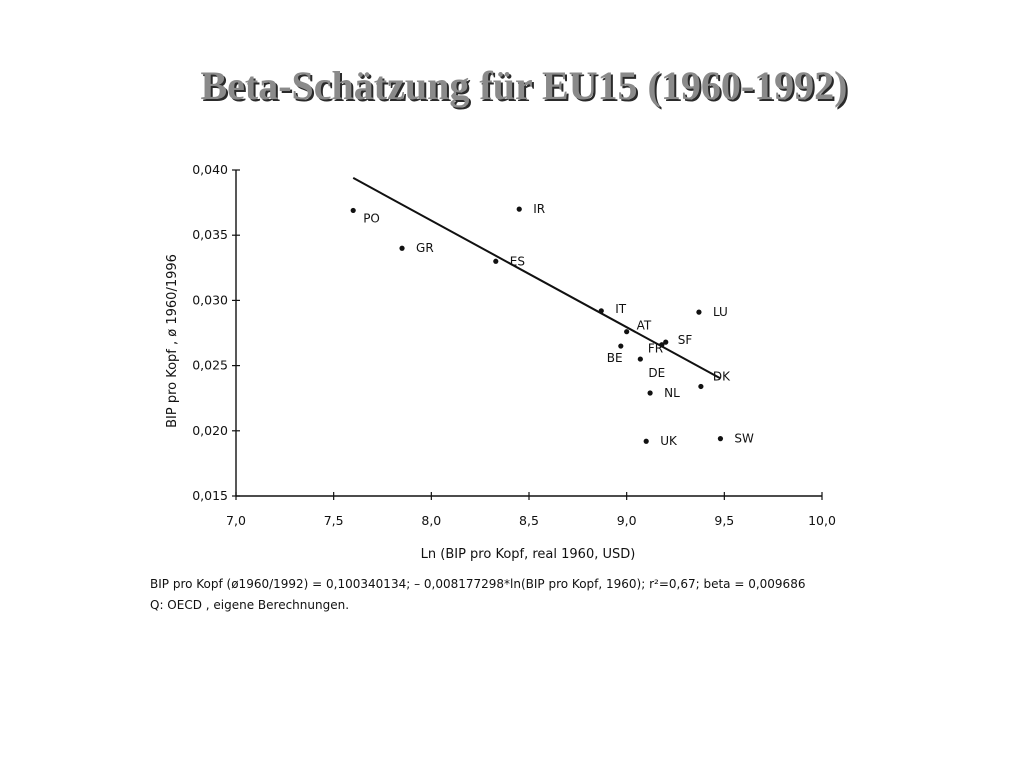 Image resolution: width=1024 pixels, height=768 pixels. What do you see at coordinates (669, 441) in the screenshot?
I see `data-point-label: UK` at bounding box center [669, 441].